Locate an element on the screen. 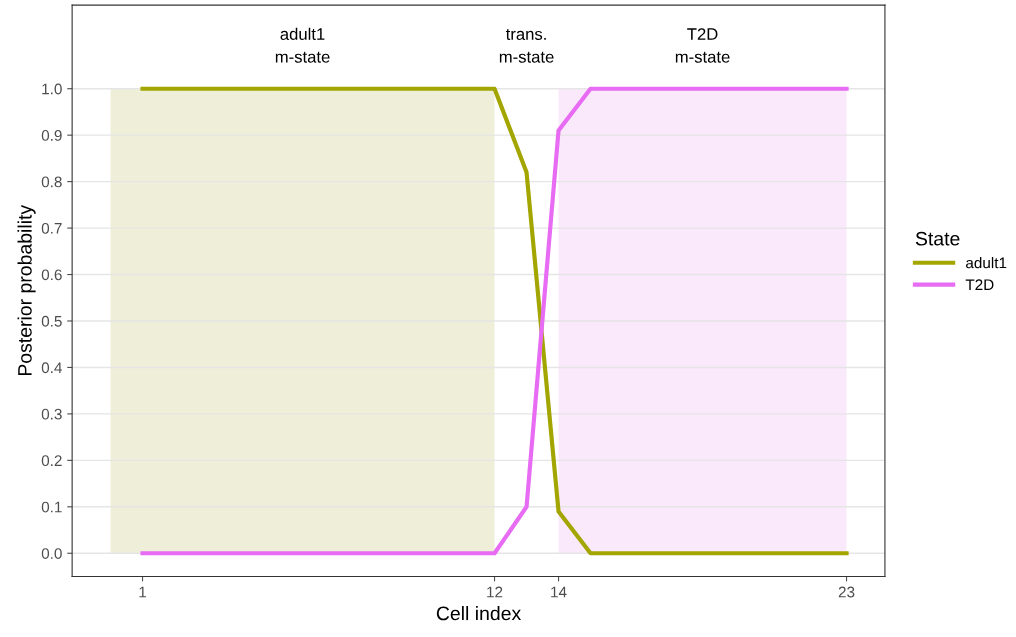 Image resolution: width=1016 pixels, height=637 pixels. y-tick-label: 1.0 is located at coordinates (52, 89).